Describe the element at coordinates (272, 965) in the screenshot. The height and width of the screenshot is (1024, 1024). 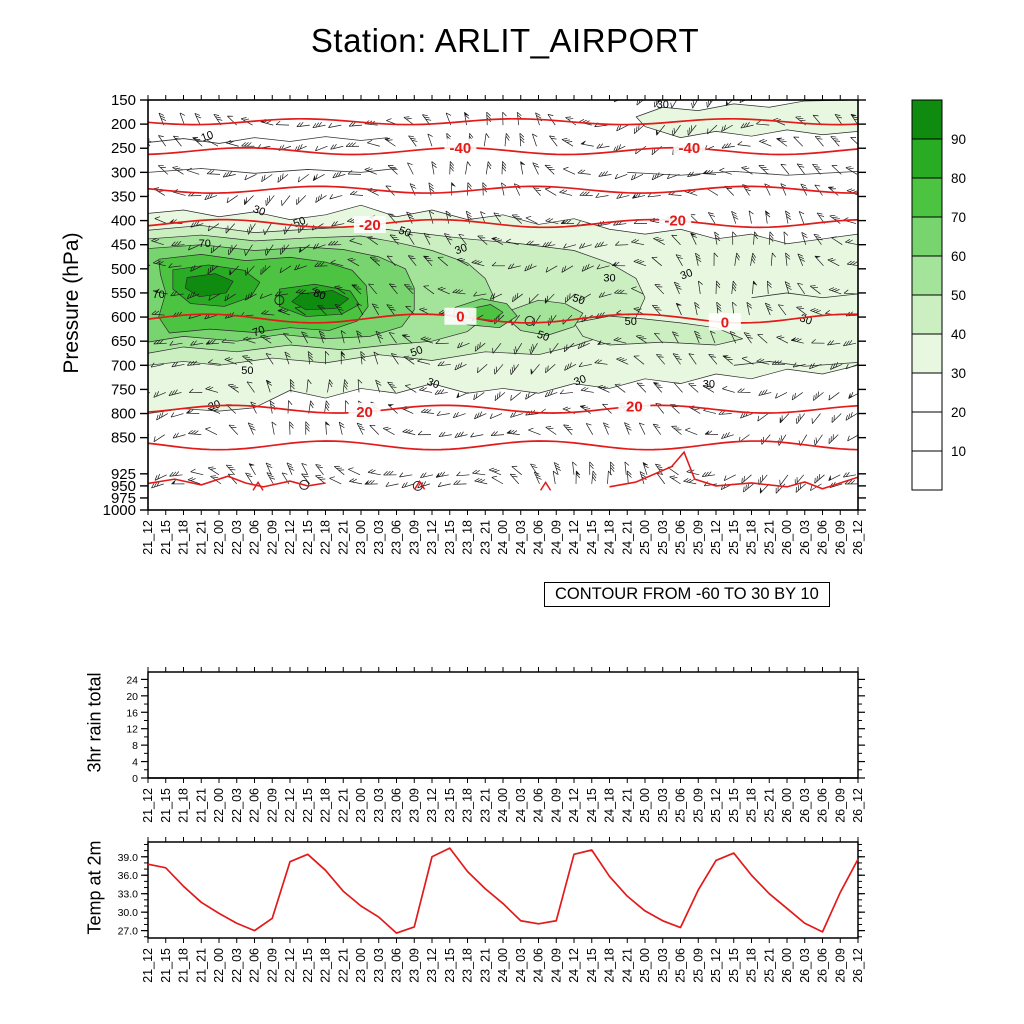
I see `time-tick-label: 22_09` at that location.